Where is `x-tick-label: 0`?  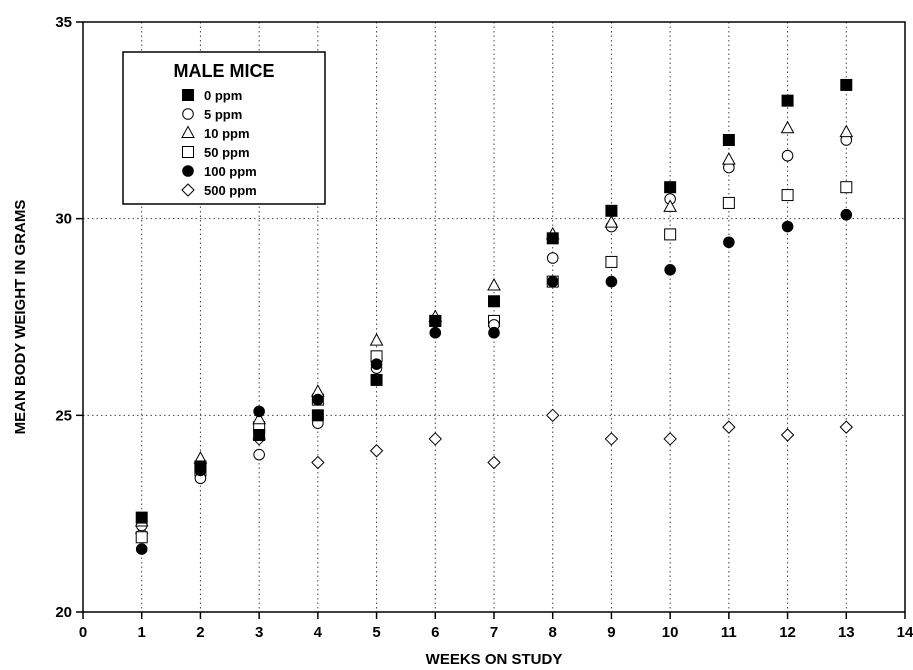
x-tick-label: 0 is located at coordinates (83, 632).